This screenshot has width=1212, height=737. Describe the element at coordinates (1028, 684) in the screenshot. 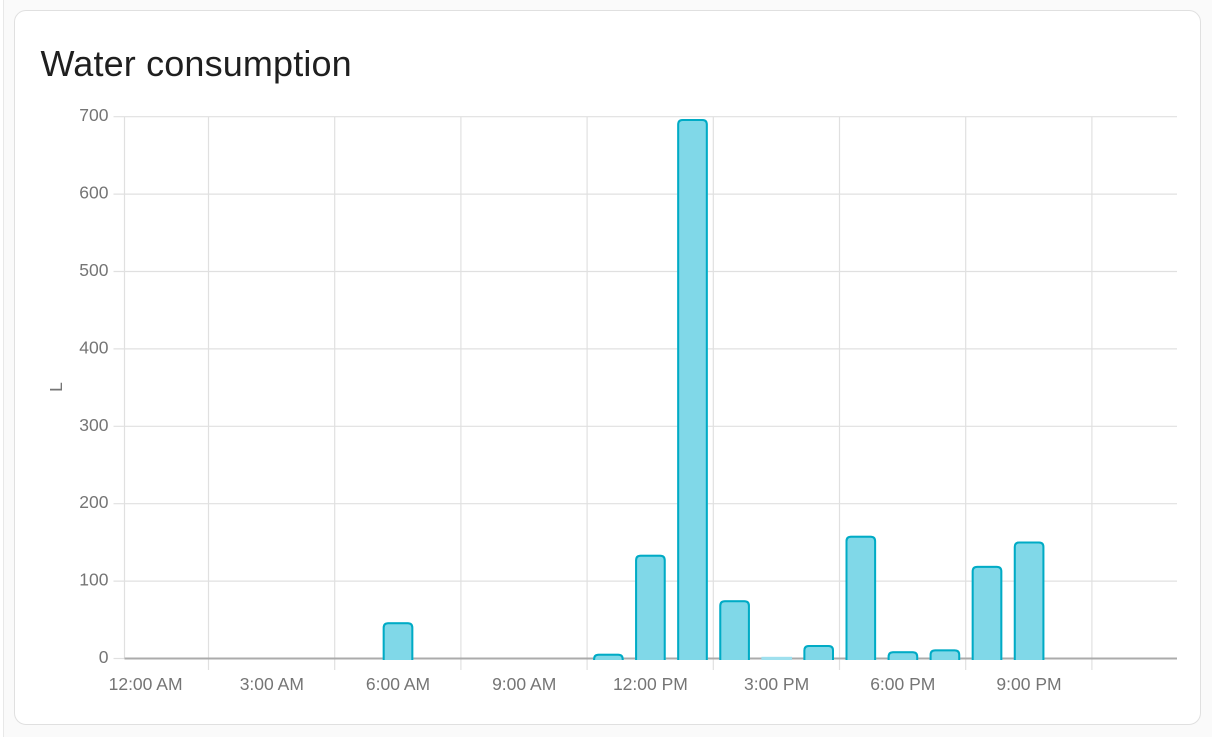

I see `svg-text: 9:00 PM` at that location.